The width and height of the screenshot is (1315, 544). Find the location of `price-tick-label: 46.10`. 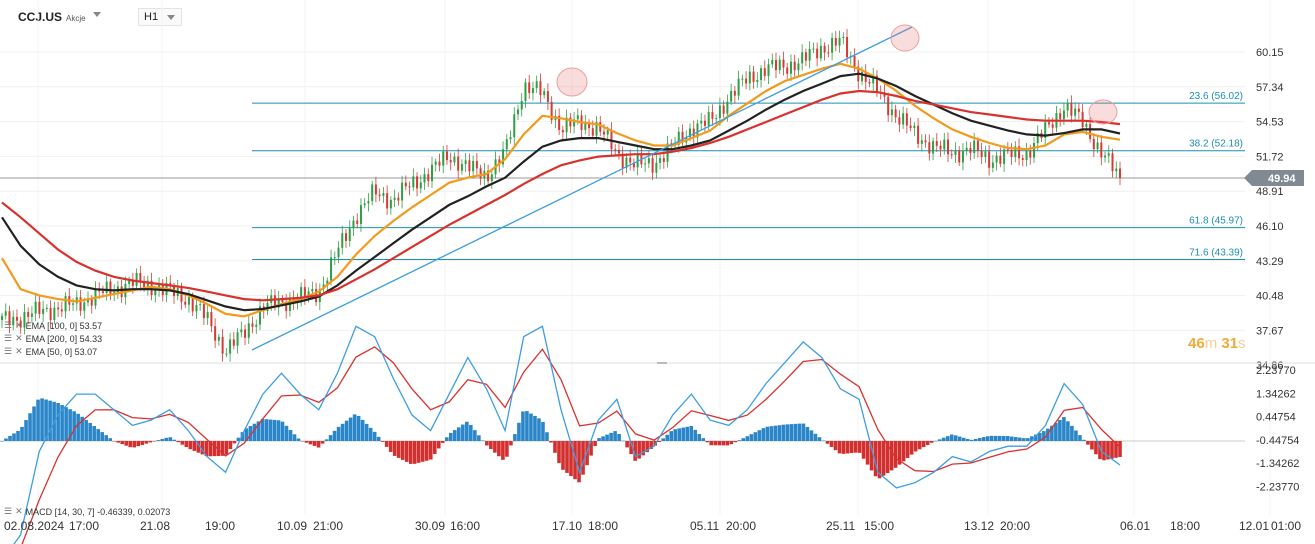

price-tick-label: 46.10 is located at coordinates (1270, 227).